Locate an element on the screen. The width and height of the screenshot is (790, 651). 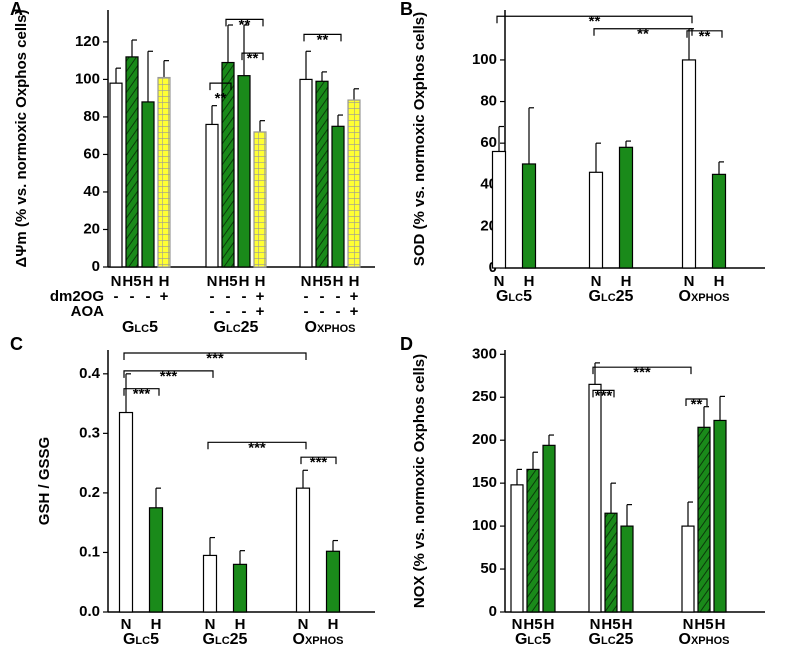
y-tick-label: 40 is located at coordinates (91, 191).